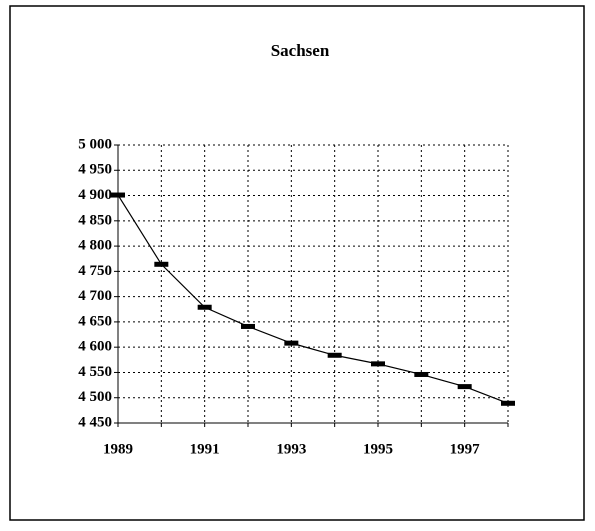  I want to click on x-tick-label: 1989, so click(118, 449).